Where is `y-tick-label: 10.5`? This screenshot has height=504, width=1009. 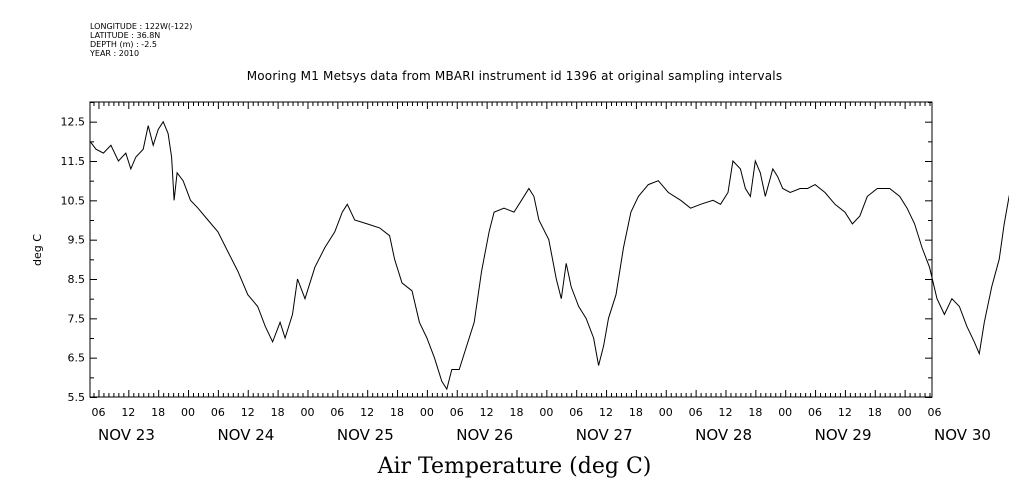 y-tick-label: 10.5 is located at coordinates (73, 200).